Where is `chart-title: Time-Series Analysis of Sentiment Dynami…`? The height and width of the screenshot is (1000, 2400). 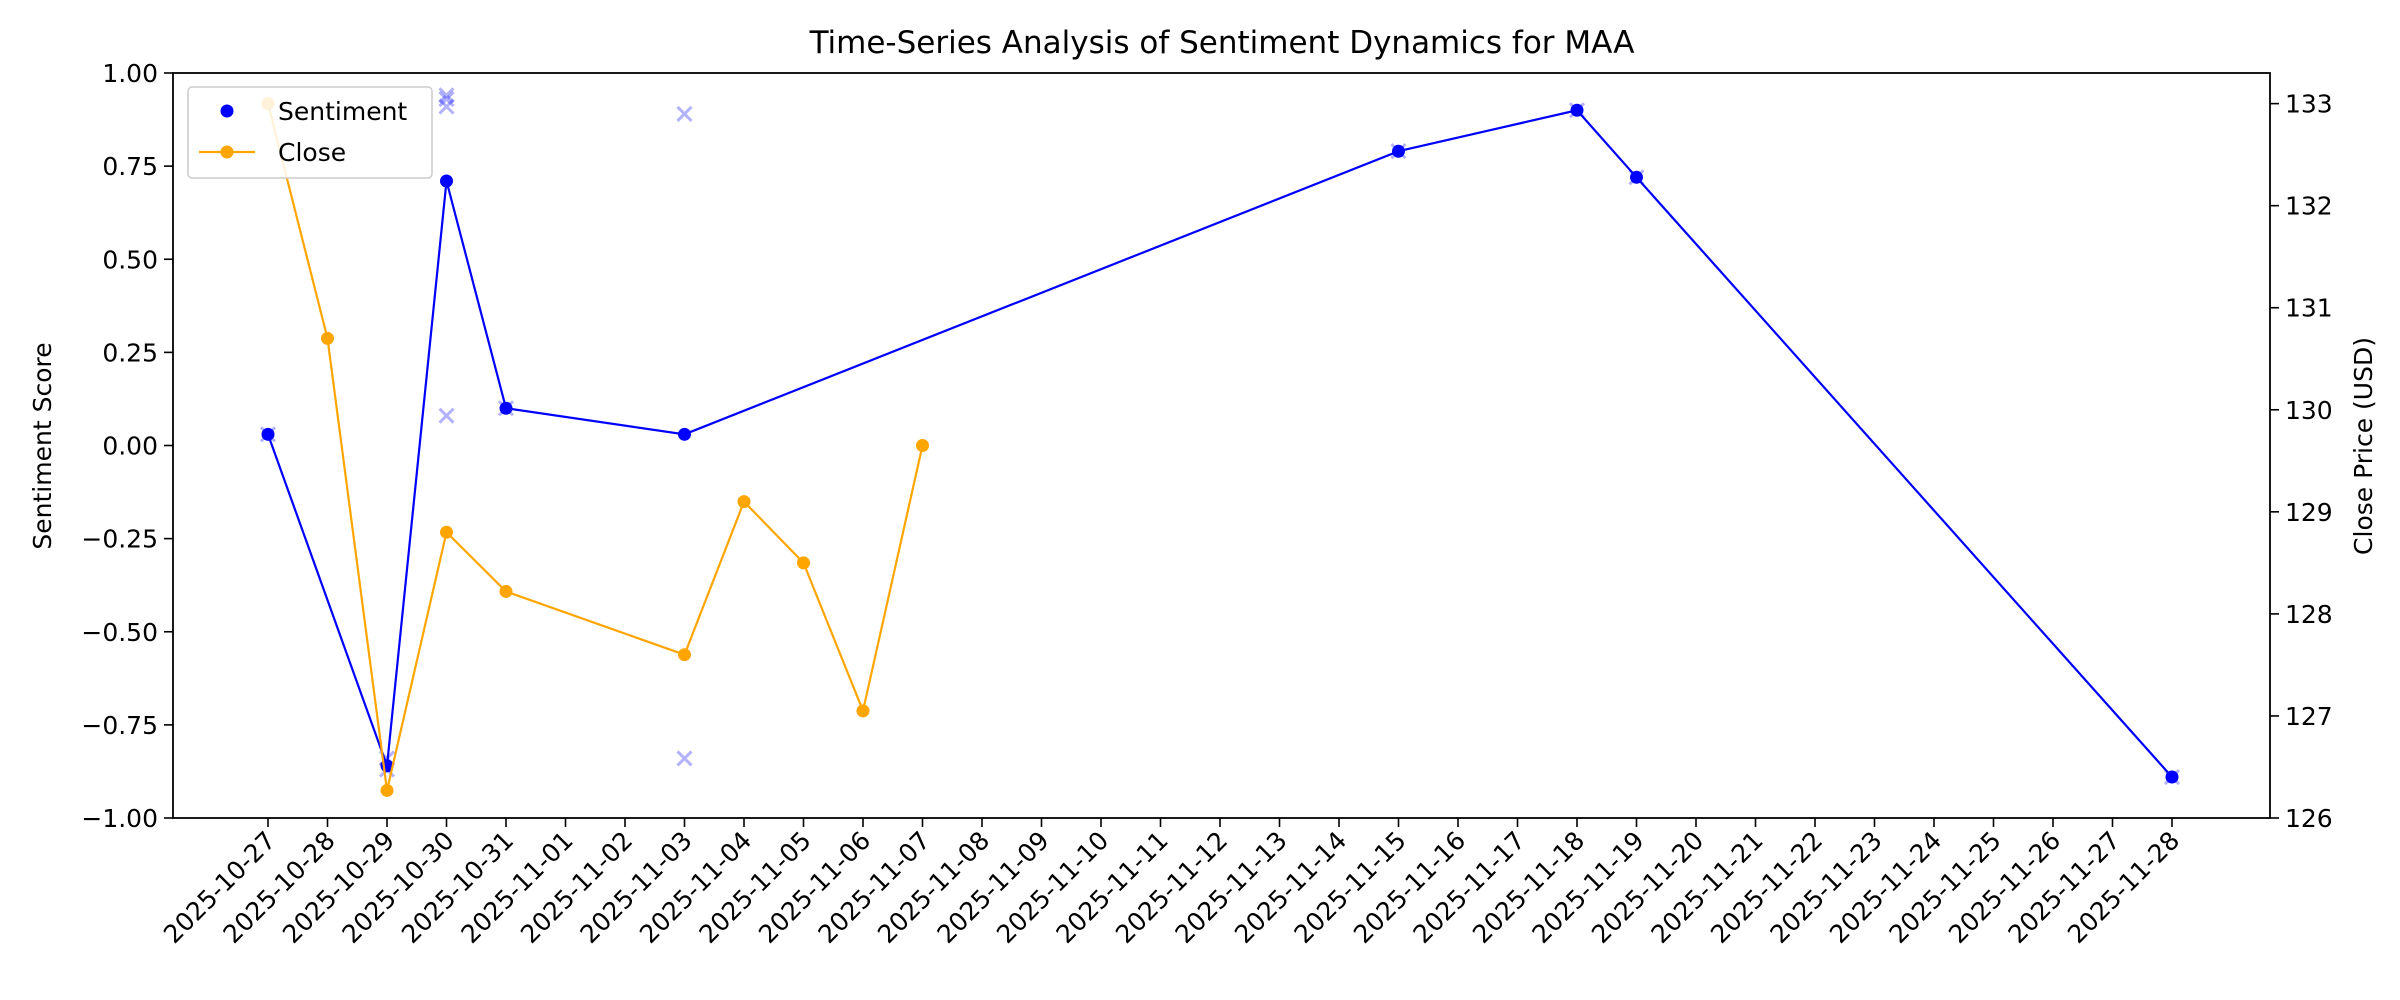
chart-title: Time-Series Analysis of Sentiment Dynami… is located at coordinates (1222, 43).